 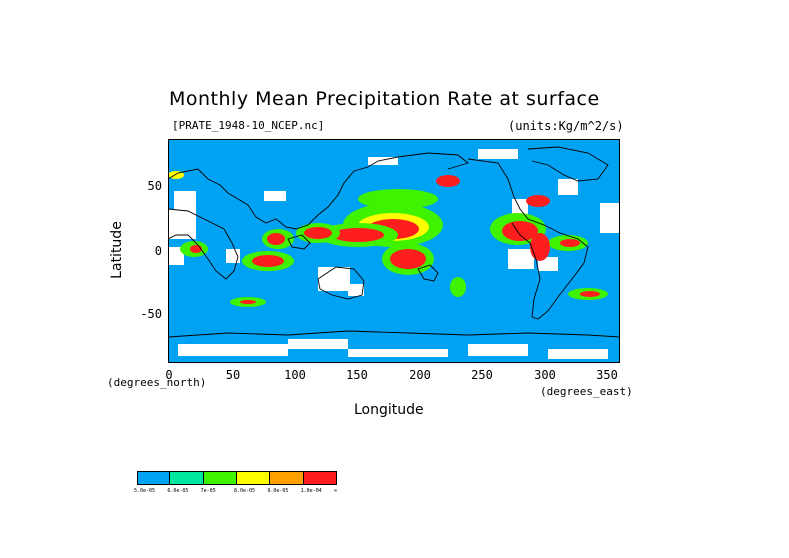 What do you see at coordinates (151, 314) in the screenshot?
I see `y-tick-label: -50` at bounding box center [151, 314].